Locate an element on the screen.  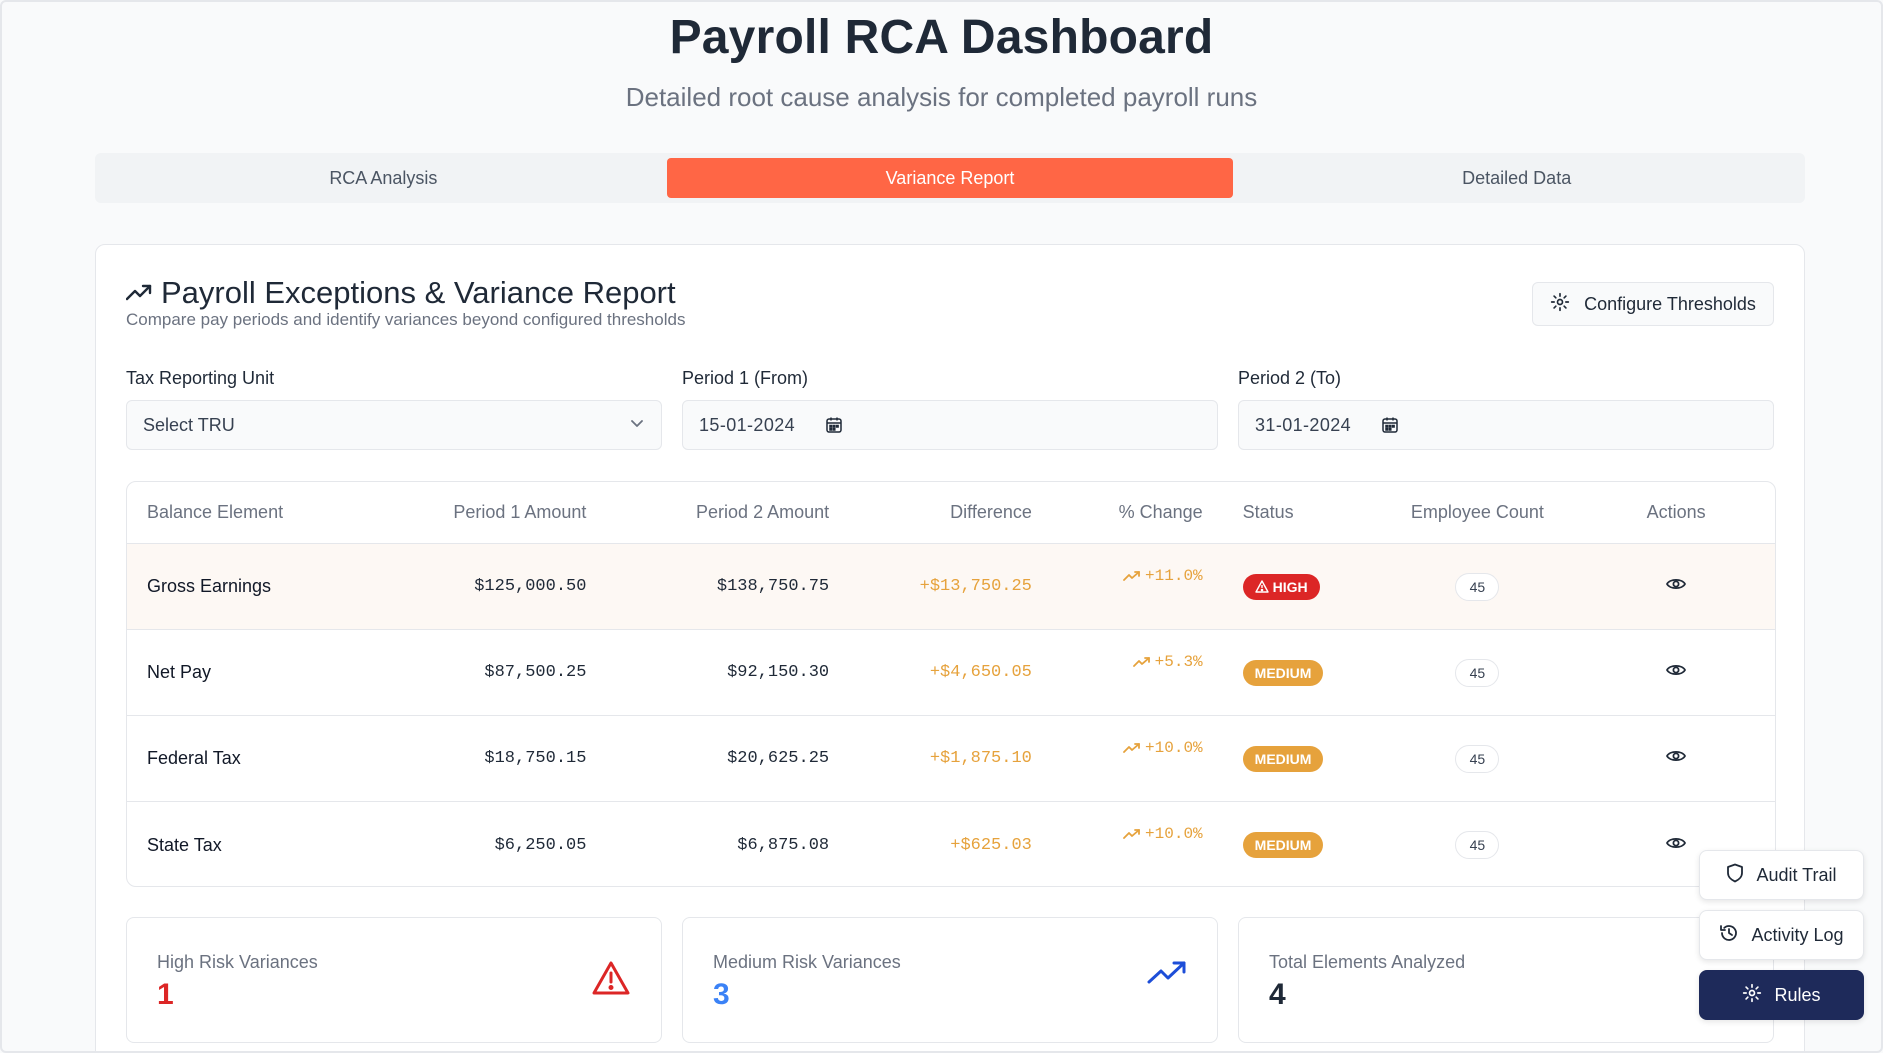
period2-date-field: 31-01-2024 is located at coordinates (1506, 425).